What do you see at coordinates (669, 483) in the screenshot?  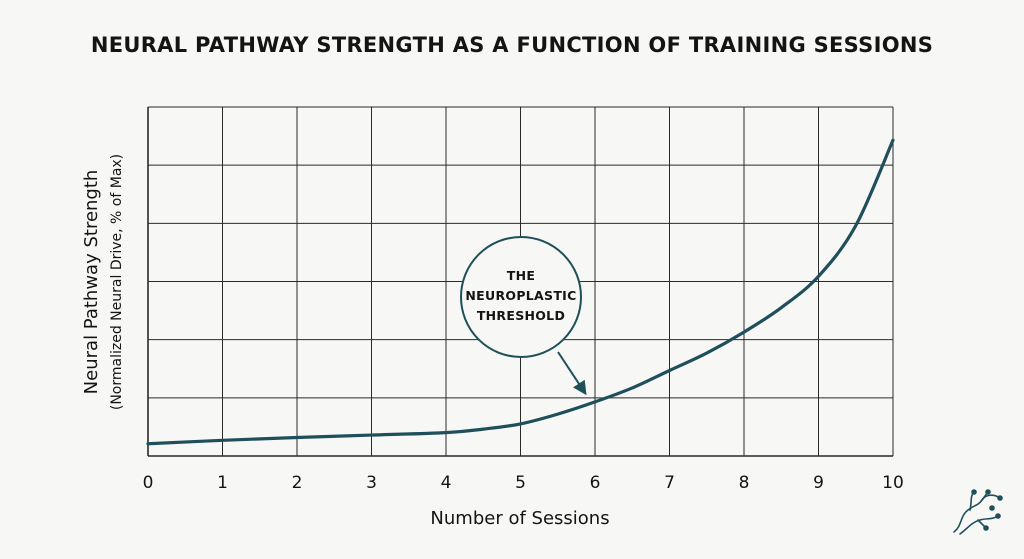 I see `x-tick-label: 7` at bounding box center [669, 483].